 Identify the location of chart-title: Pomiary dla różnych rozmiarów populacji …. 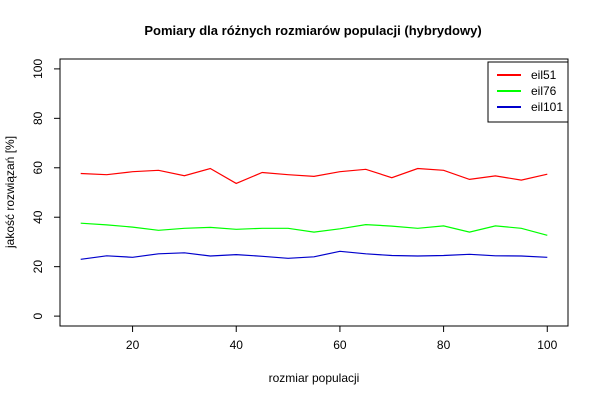
(312, 30).